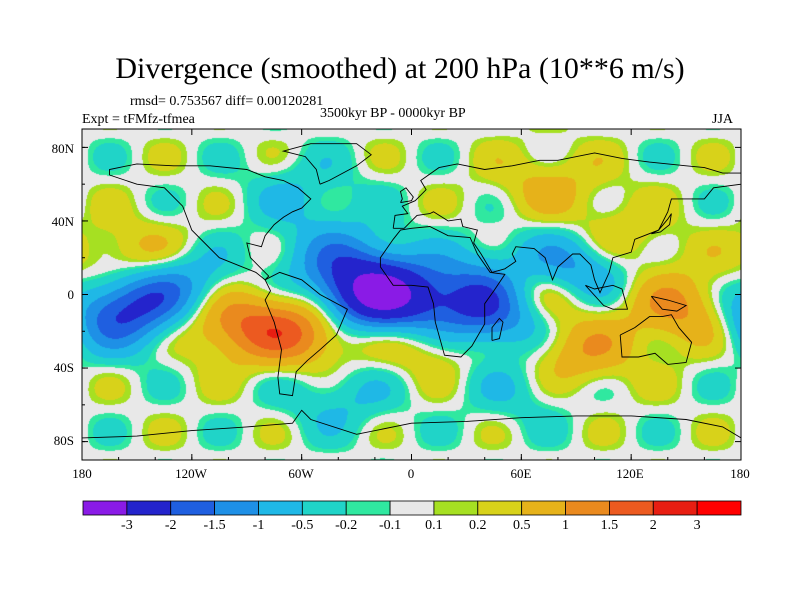 This screenshot has width=800, height=600. I want to click on colorbar-label: 1, so click(565, 525).